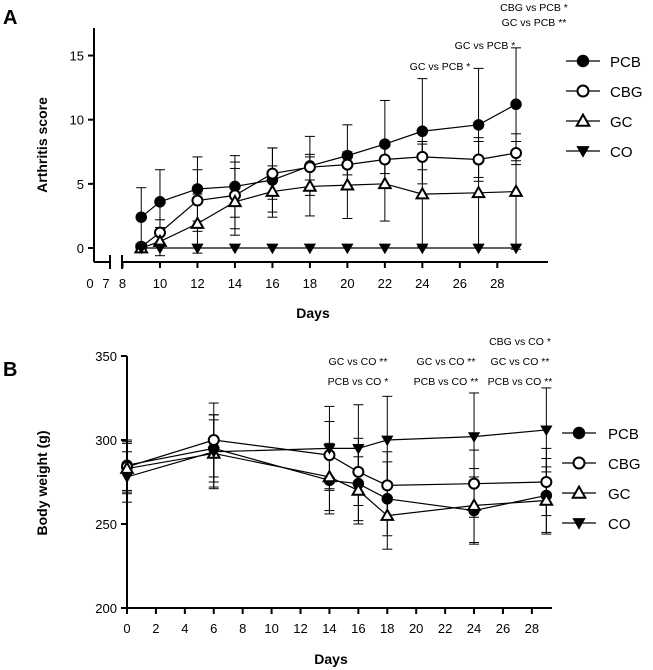 This screenshot has height=670, width=653. I want to click on x-tick-label-a: 16, so click(272, 283).